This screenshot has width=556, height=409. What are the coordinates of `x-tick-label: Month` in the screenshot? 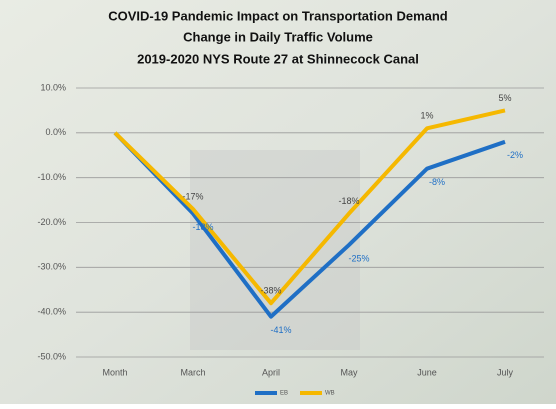 It's located at (114, 372).